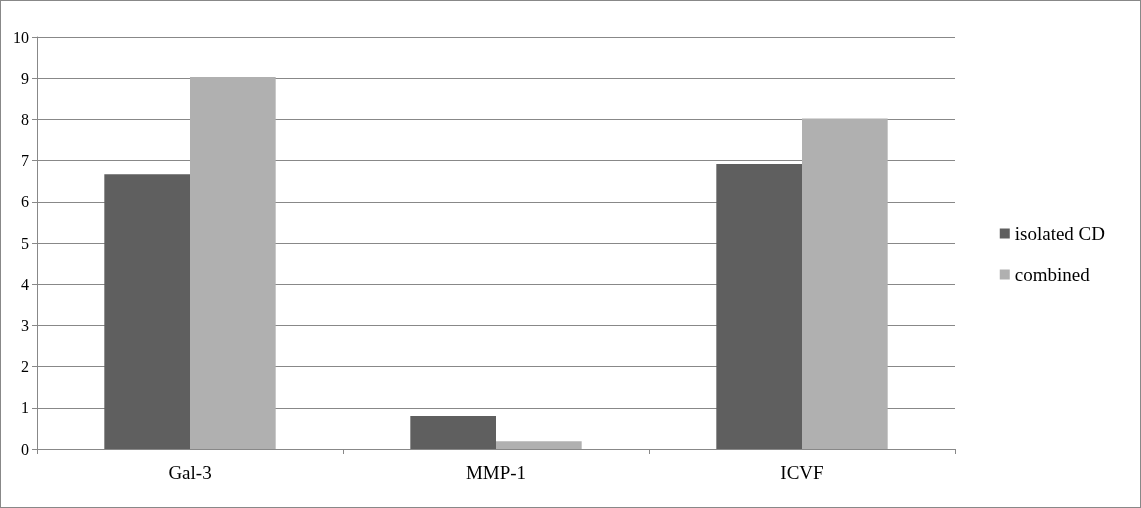  I want to click on y-tick-label: 2, so click(25, 367).